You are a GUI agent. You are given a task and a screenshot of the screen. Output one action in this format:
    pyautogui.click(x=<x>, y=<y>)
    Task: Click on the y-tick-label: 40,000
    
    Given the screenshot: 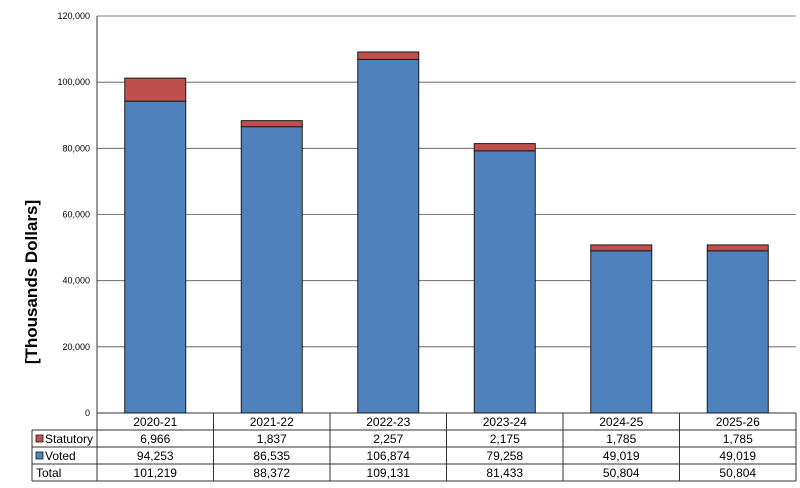 What is the action you would take?
    pyautogui.click(x=76, y=281)
    